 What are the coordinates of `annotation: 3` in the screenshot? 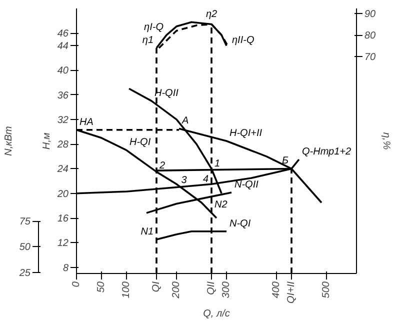 It's located at (184, 180).